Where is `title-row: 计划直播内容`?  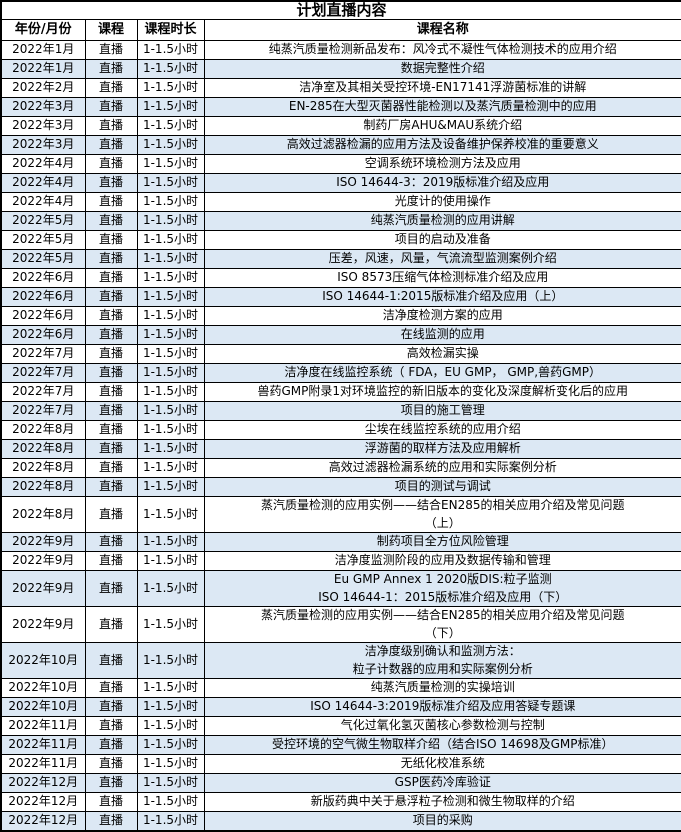
title-row: 计划直播内容 is located at coordinates (340, 10).